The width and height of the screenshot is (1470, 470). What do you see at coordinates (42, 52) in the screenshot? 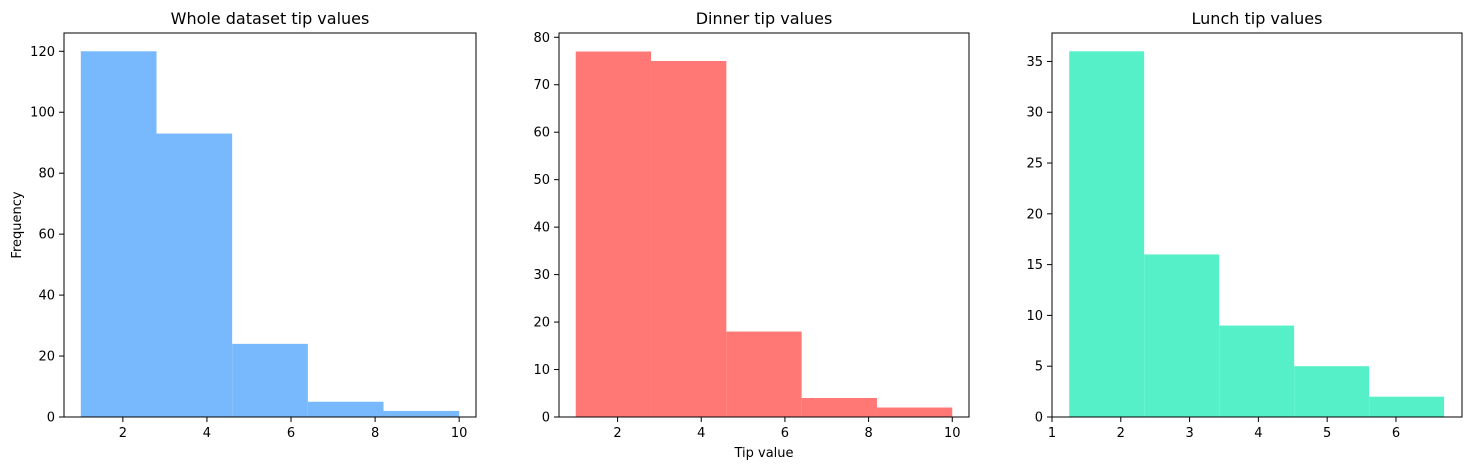
I see `y-tick-label: 120` at bounding box center [42, 52].